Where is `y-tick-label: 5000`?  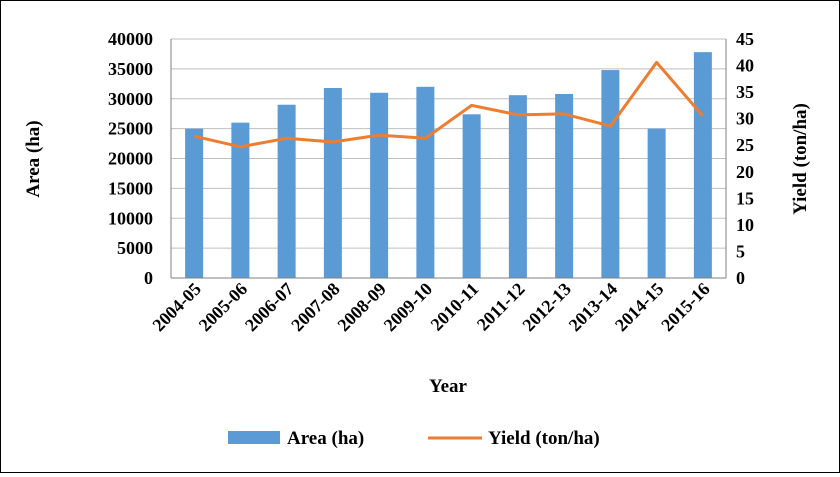
y-tick-label: 5000 is located at coordinates (135, 248).